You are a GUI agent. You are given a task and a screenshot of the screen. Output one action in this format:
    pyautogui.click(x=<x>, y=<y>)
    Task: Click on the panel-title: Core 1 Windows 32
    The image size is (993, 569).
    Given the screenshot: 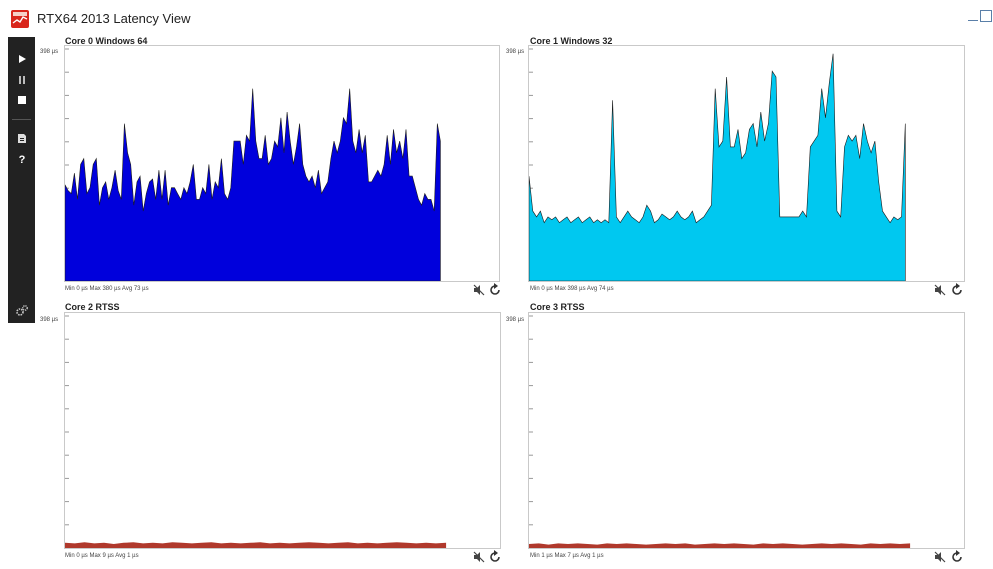 What is the action you would take?
    pyautogui.click(x=571, y=41)
    